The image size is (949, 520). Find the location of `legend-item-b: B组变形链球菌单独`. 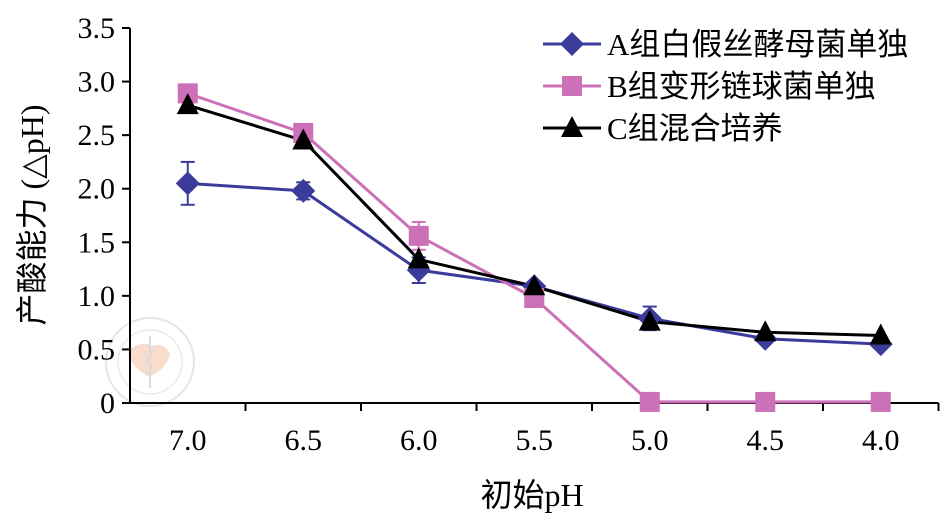

legend-item-b: B组变形链球菌单独 is located at coordinates (709, 86).